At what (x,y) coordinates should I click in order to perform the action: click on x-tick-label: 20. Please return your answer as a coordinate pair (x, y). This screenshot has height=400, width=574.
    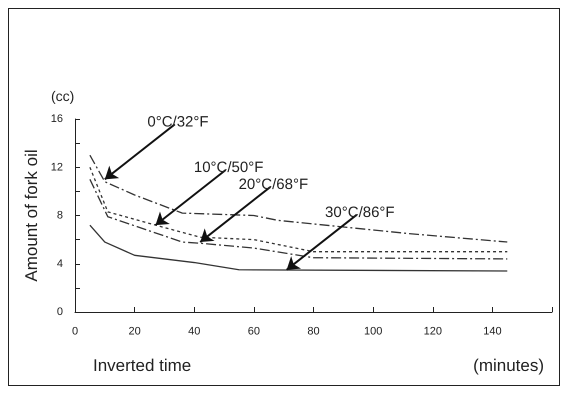
    Looking at the image, I should click on (134, 332).